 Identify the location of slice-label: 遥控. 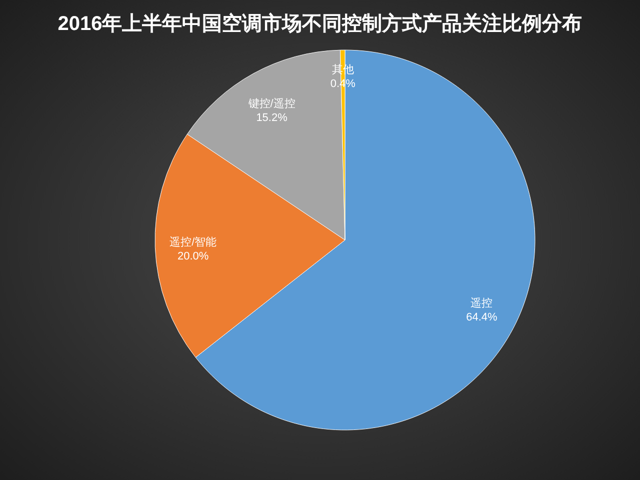
(481, 303).